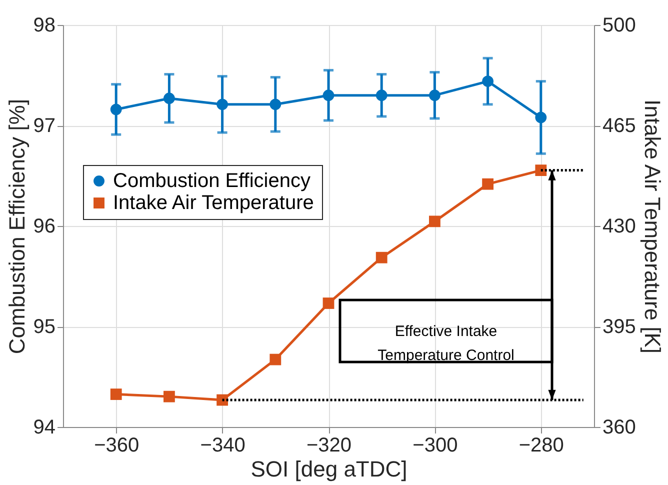  What do you see at coordinates (117, 445) in the screenshot?
I see `x-tick-label: −360` at bounding box center [117, 445].